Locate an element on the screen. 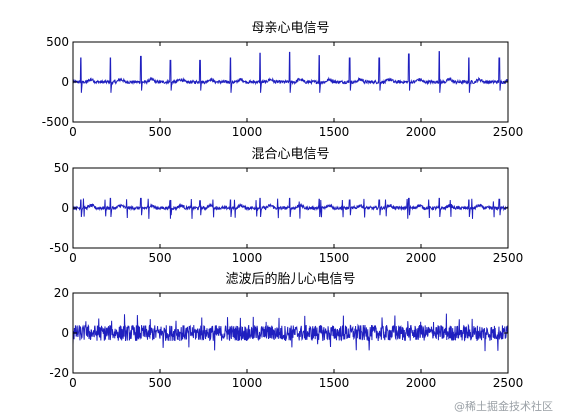  chart-title: 滤波后的胎儿心电信号 is located at coordinates (290, 279).